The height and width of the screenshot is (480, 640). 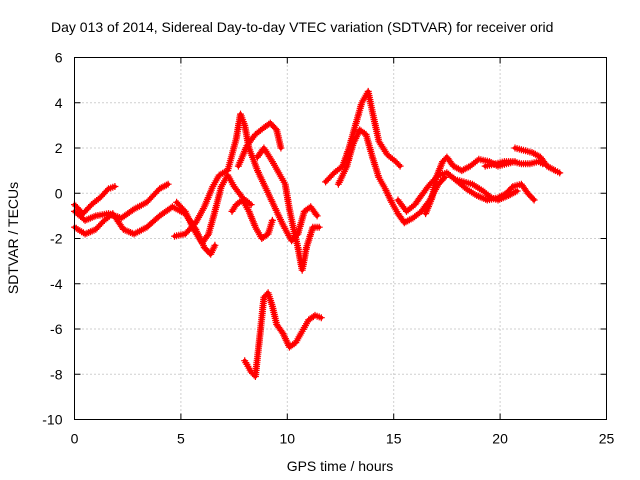 I want to click on x-axis-label: GPS time / hours, so click(x=340, y=466).